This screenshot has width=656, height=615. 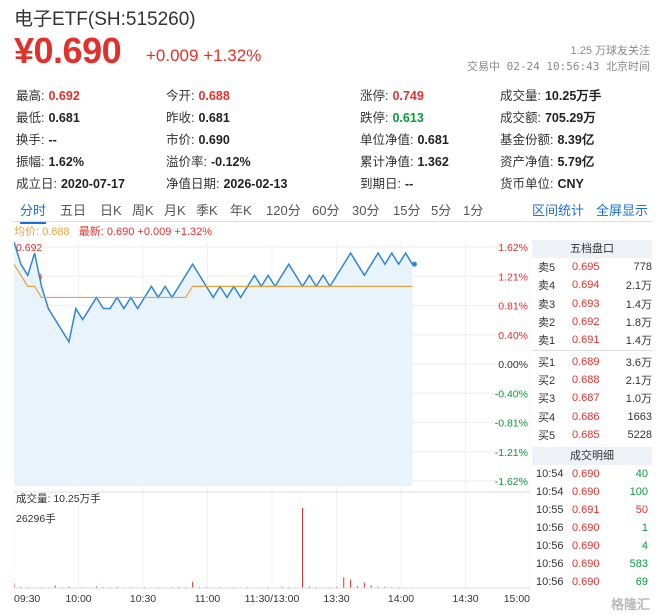 I want to click on volume-label: 成交量: 10.25万手, so click(x=58, y=498).